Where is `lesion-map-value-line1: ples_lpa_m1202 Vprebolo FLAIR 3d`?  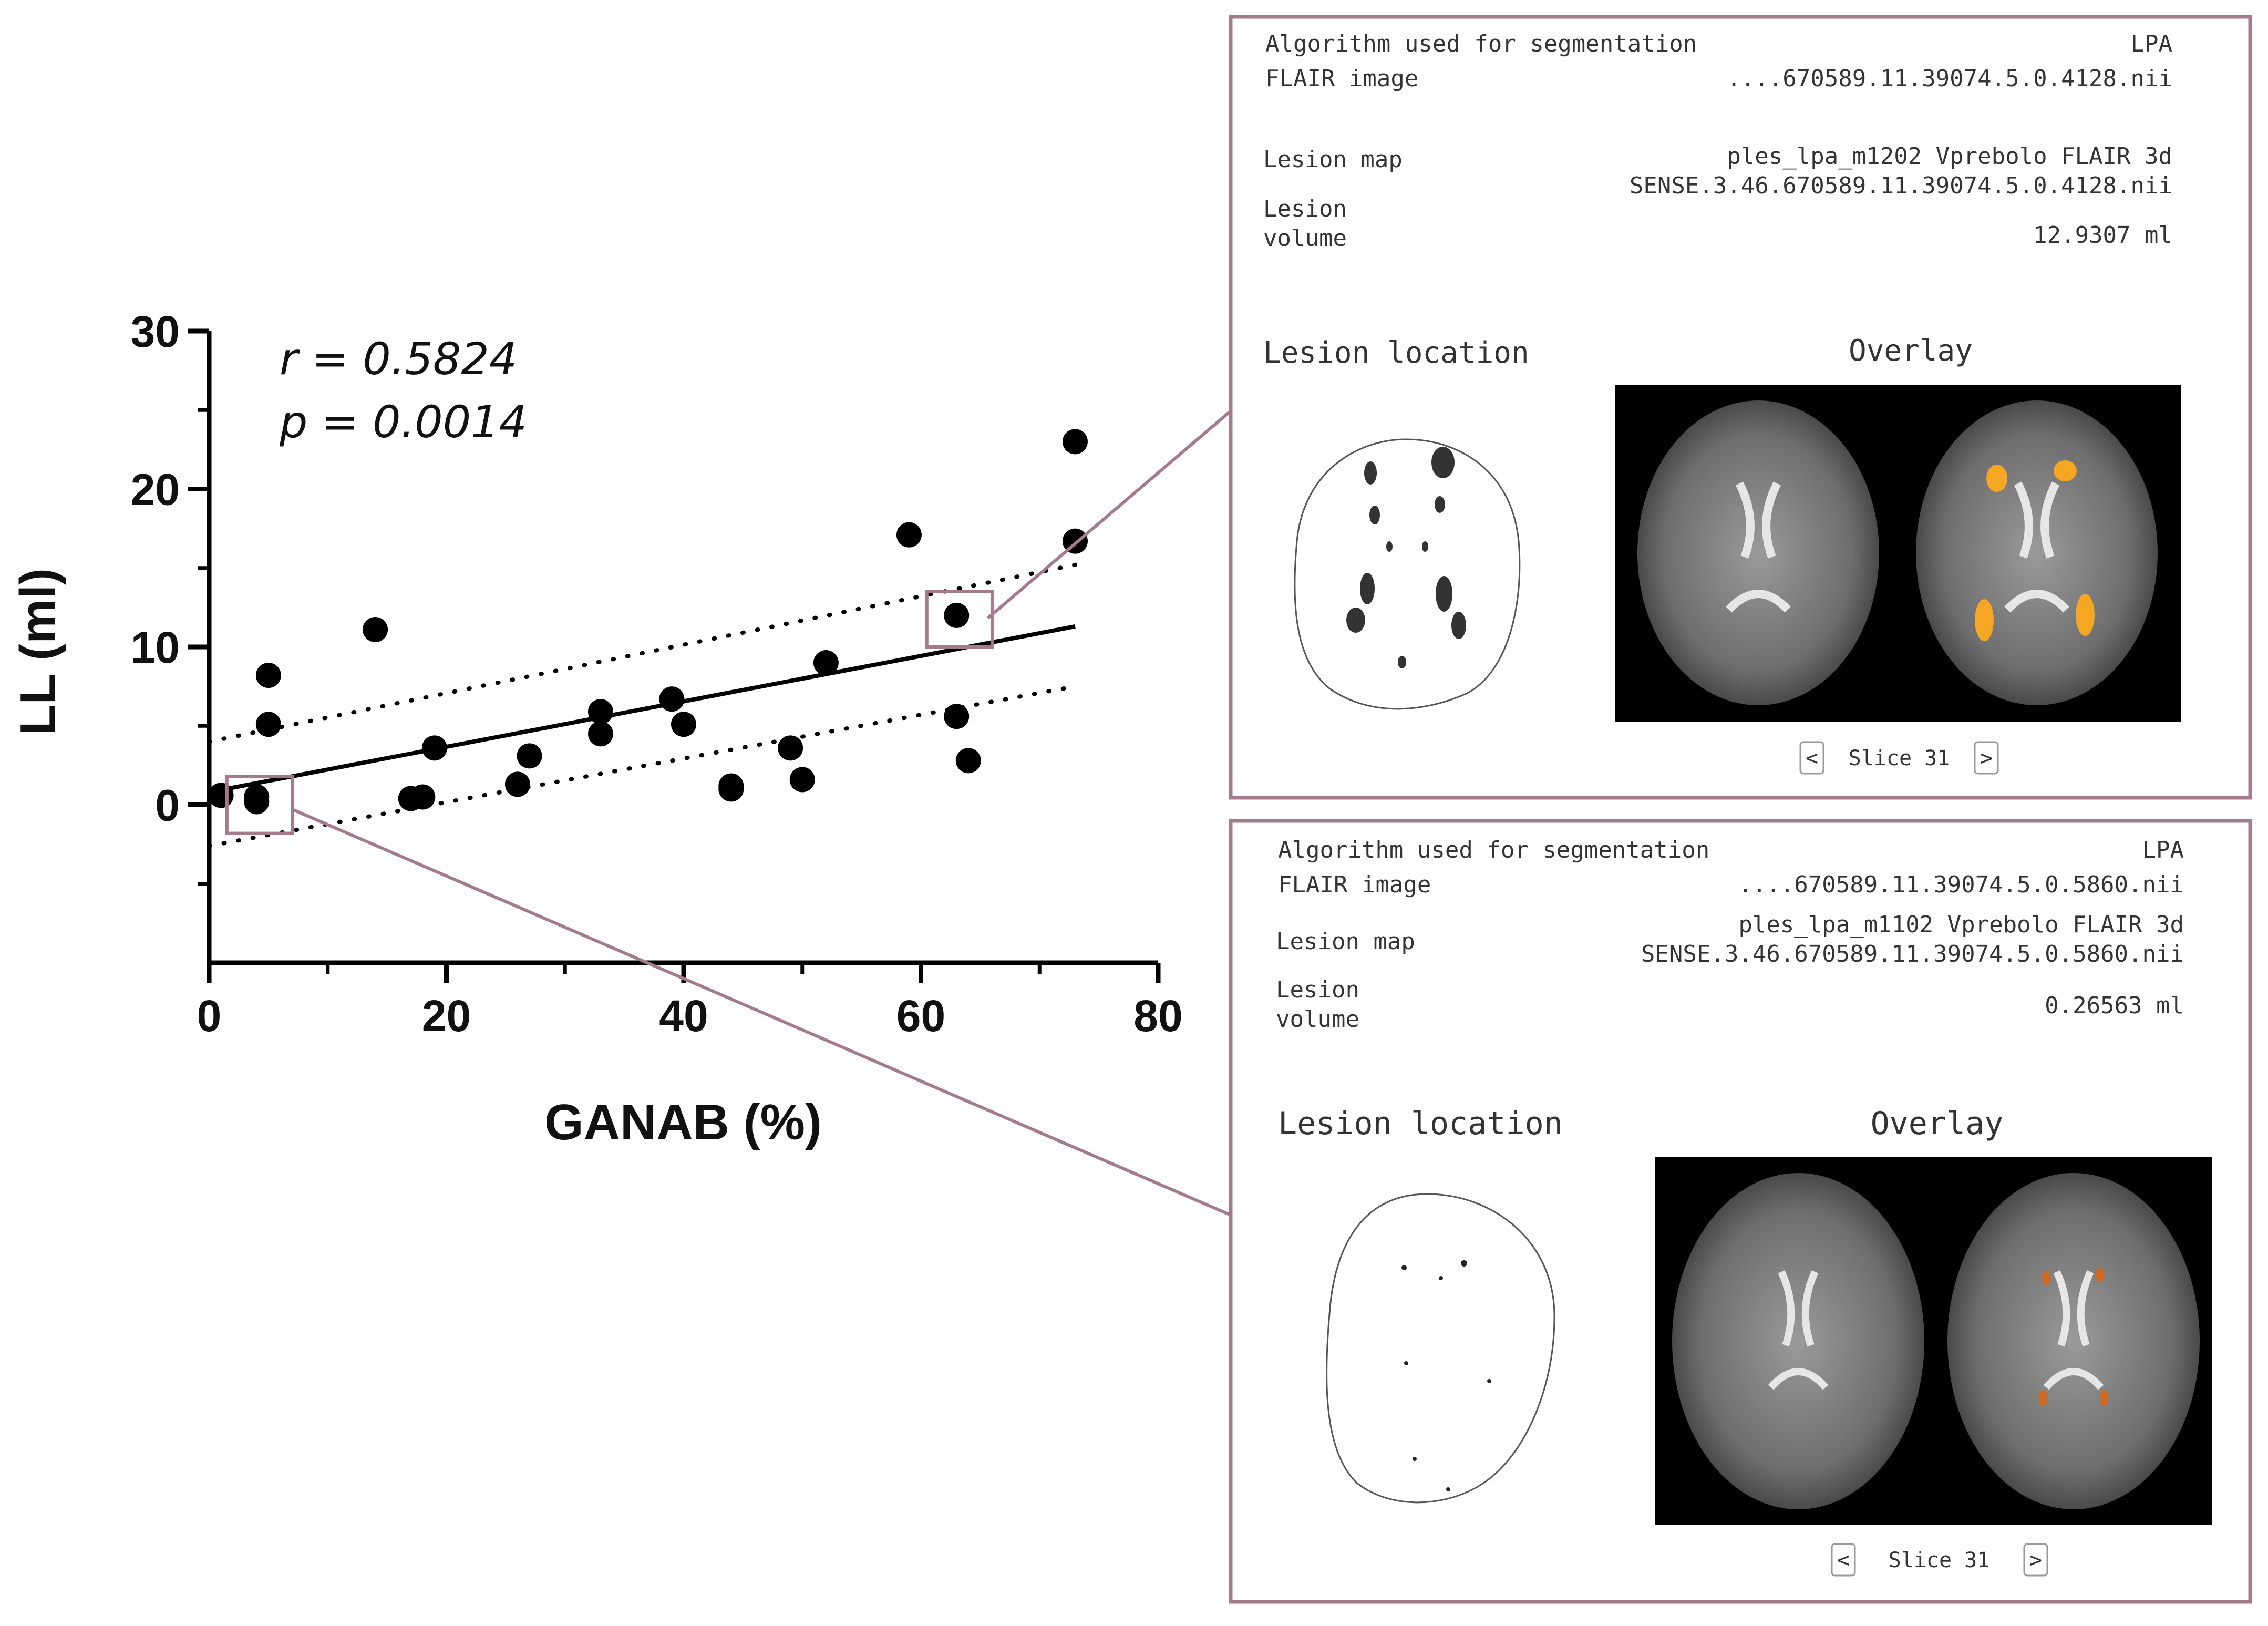 lesion-map-value-line1: ples_lpa_m1202 Vprebolo FLAIR 3d is located at coordinates (1949, 156).